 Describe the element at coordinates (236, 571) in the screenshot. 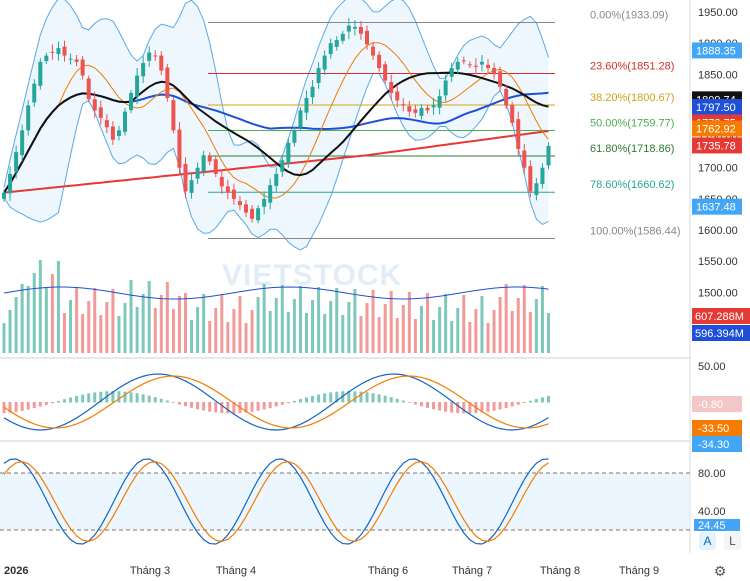

I see `time-tick-label: Tháng 4` at that location.